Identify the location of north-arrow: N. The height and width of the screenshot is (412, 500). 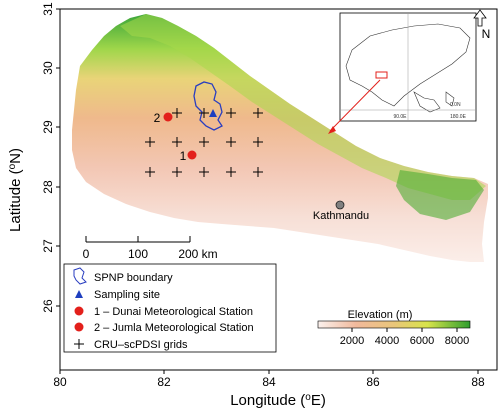
(482, 25).